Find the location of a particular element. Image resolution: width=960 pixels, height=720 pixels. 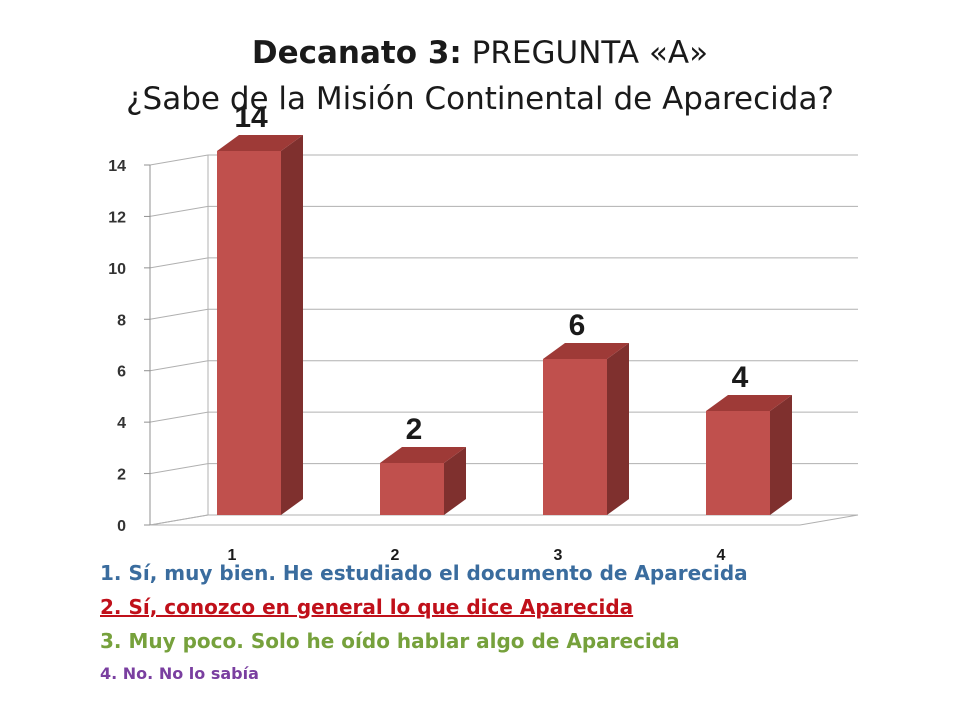

x-tick-label-3: 3 is located at coordinates (558, 555).